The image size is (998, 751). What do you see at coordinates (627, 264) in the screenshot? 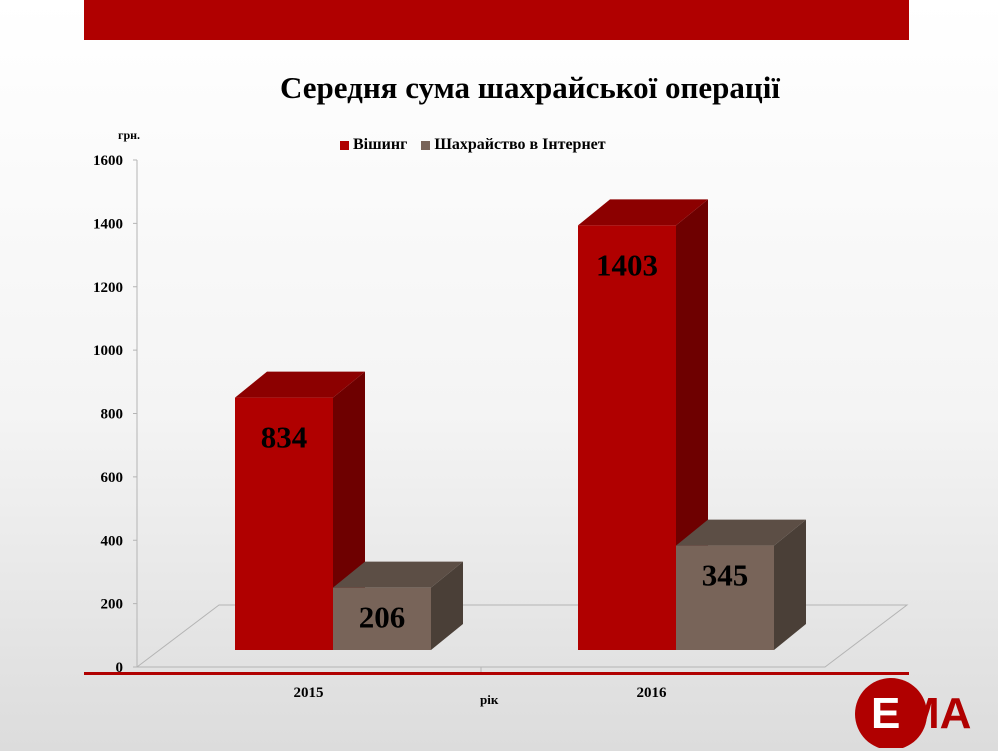
I see `data-label: 1403` at bounding box center [627, 264].